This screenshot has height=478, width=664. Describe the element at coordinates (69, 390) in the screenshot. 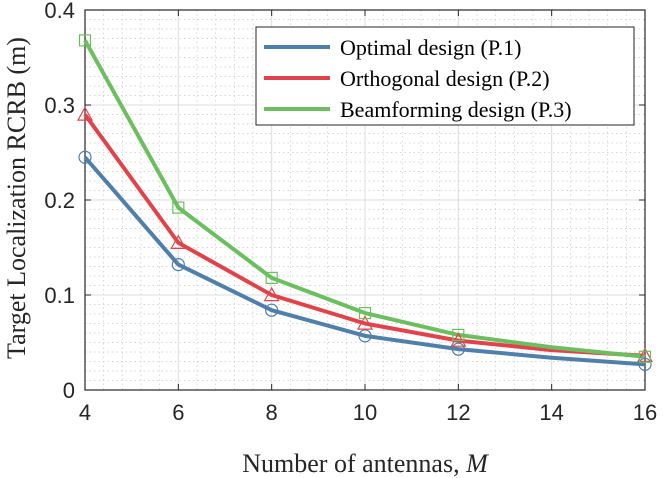

I see `y-tick-label: 0` at that location.